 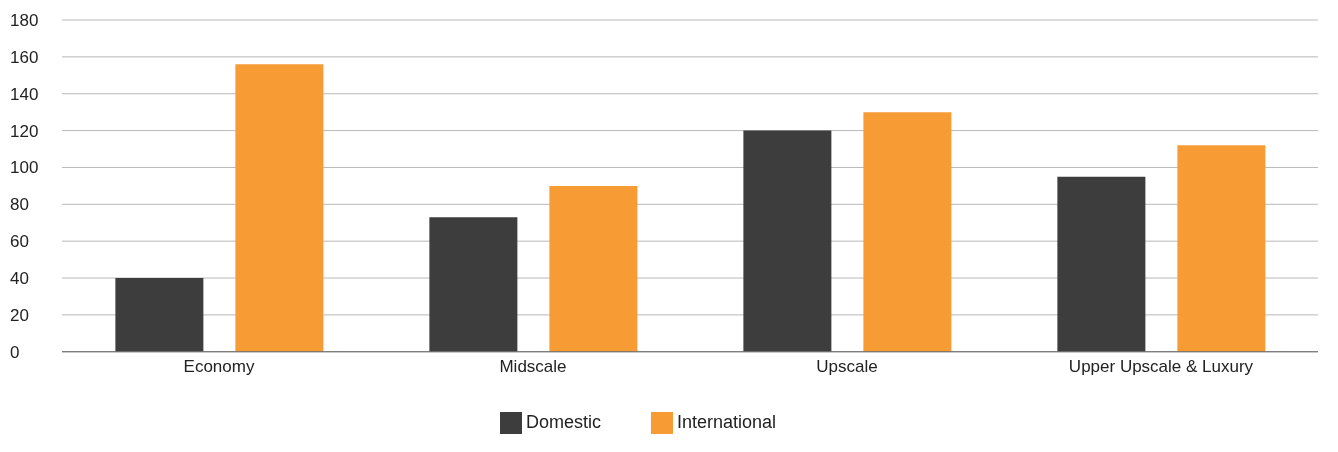 What do you see at coordinates (726, 421) in the screenshot?
I see `legend-label: International` at bounding box center [726, 421].